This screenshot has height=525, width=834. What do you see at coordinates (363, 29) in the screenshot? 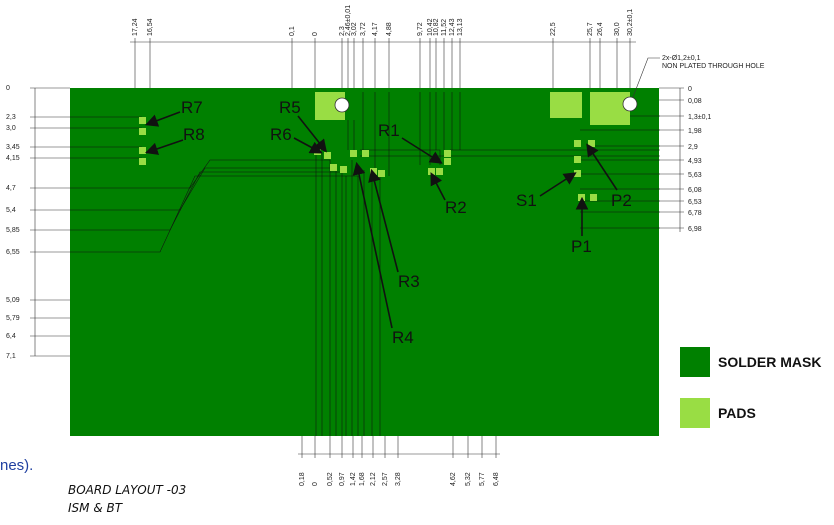
I see `top-dim-label: 3,72` at bounding box center [363, 29].